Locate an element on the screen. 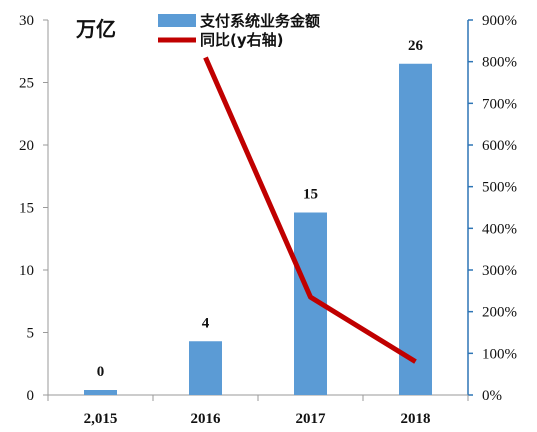 The image size is (537, 432). bar-data-label: 26 is located at coordinates (416, 46).